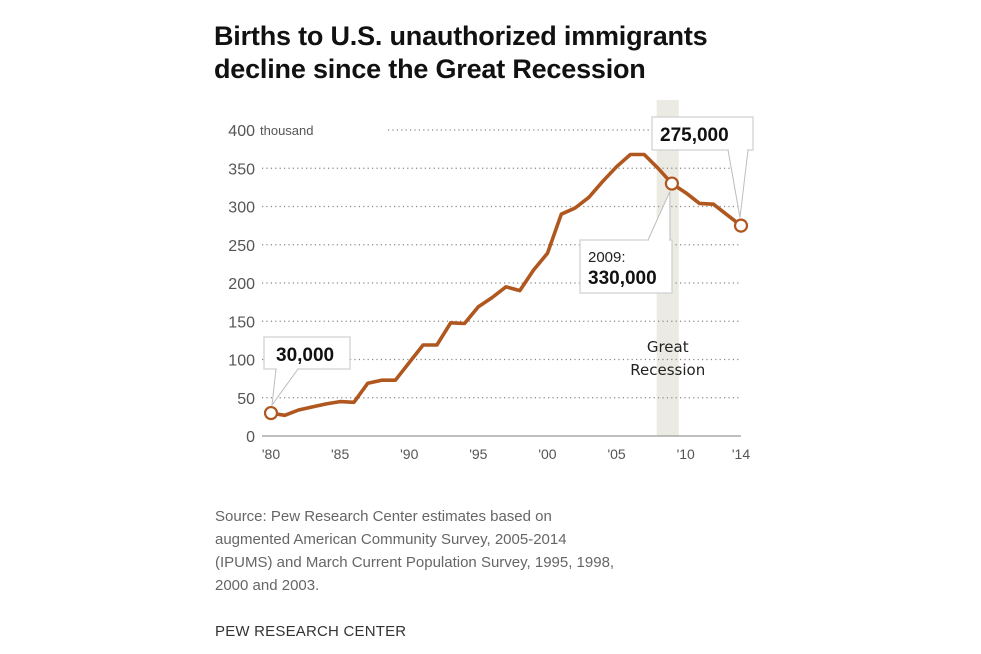 Image resolution: width=981 pixels, height=654 pixels. What do you see at coordinates (287, 130) in the screenshot?
I see `y-unit-label: thousand` at bounding box center [287, 130].